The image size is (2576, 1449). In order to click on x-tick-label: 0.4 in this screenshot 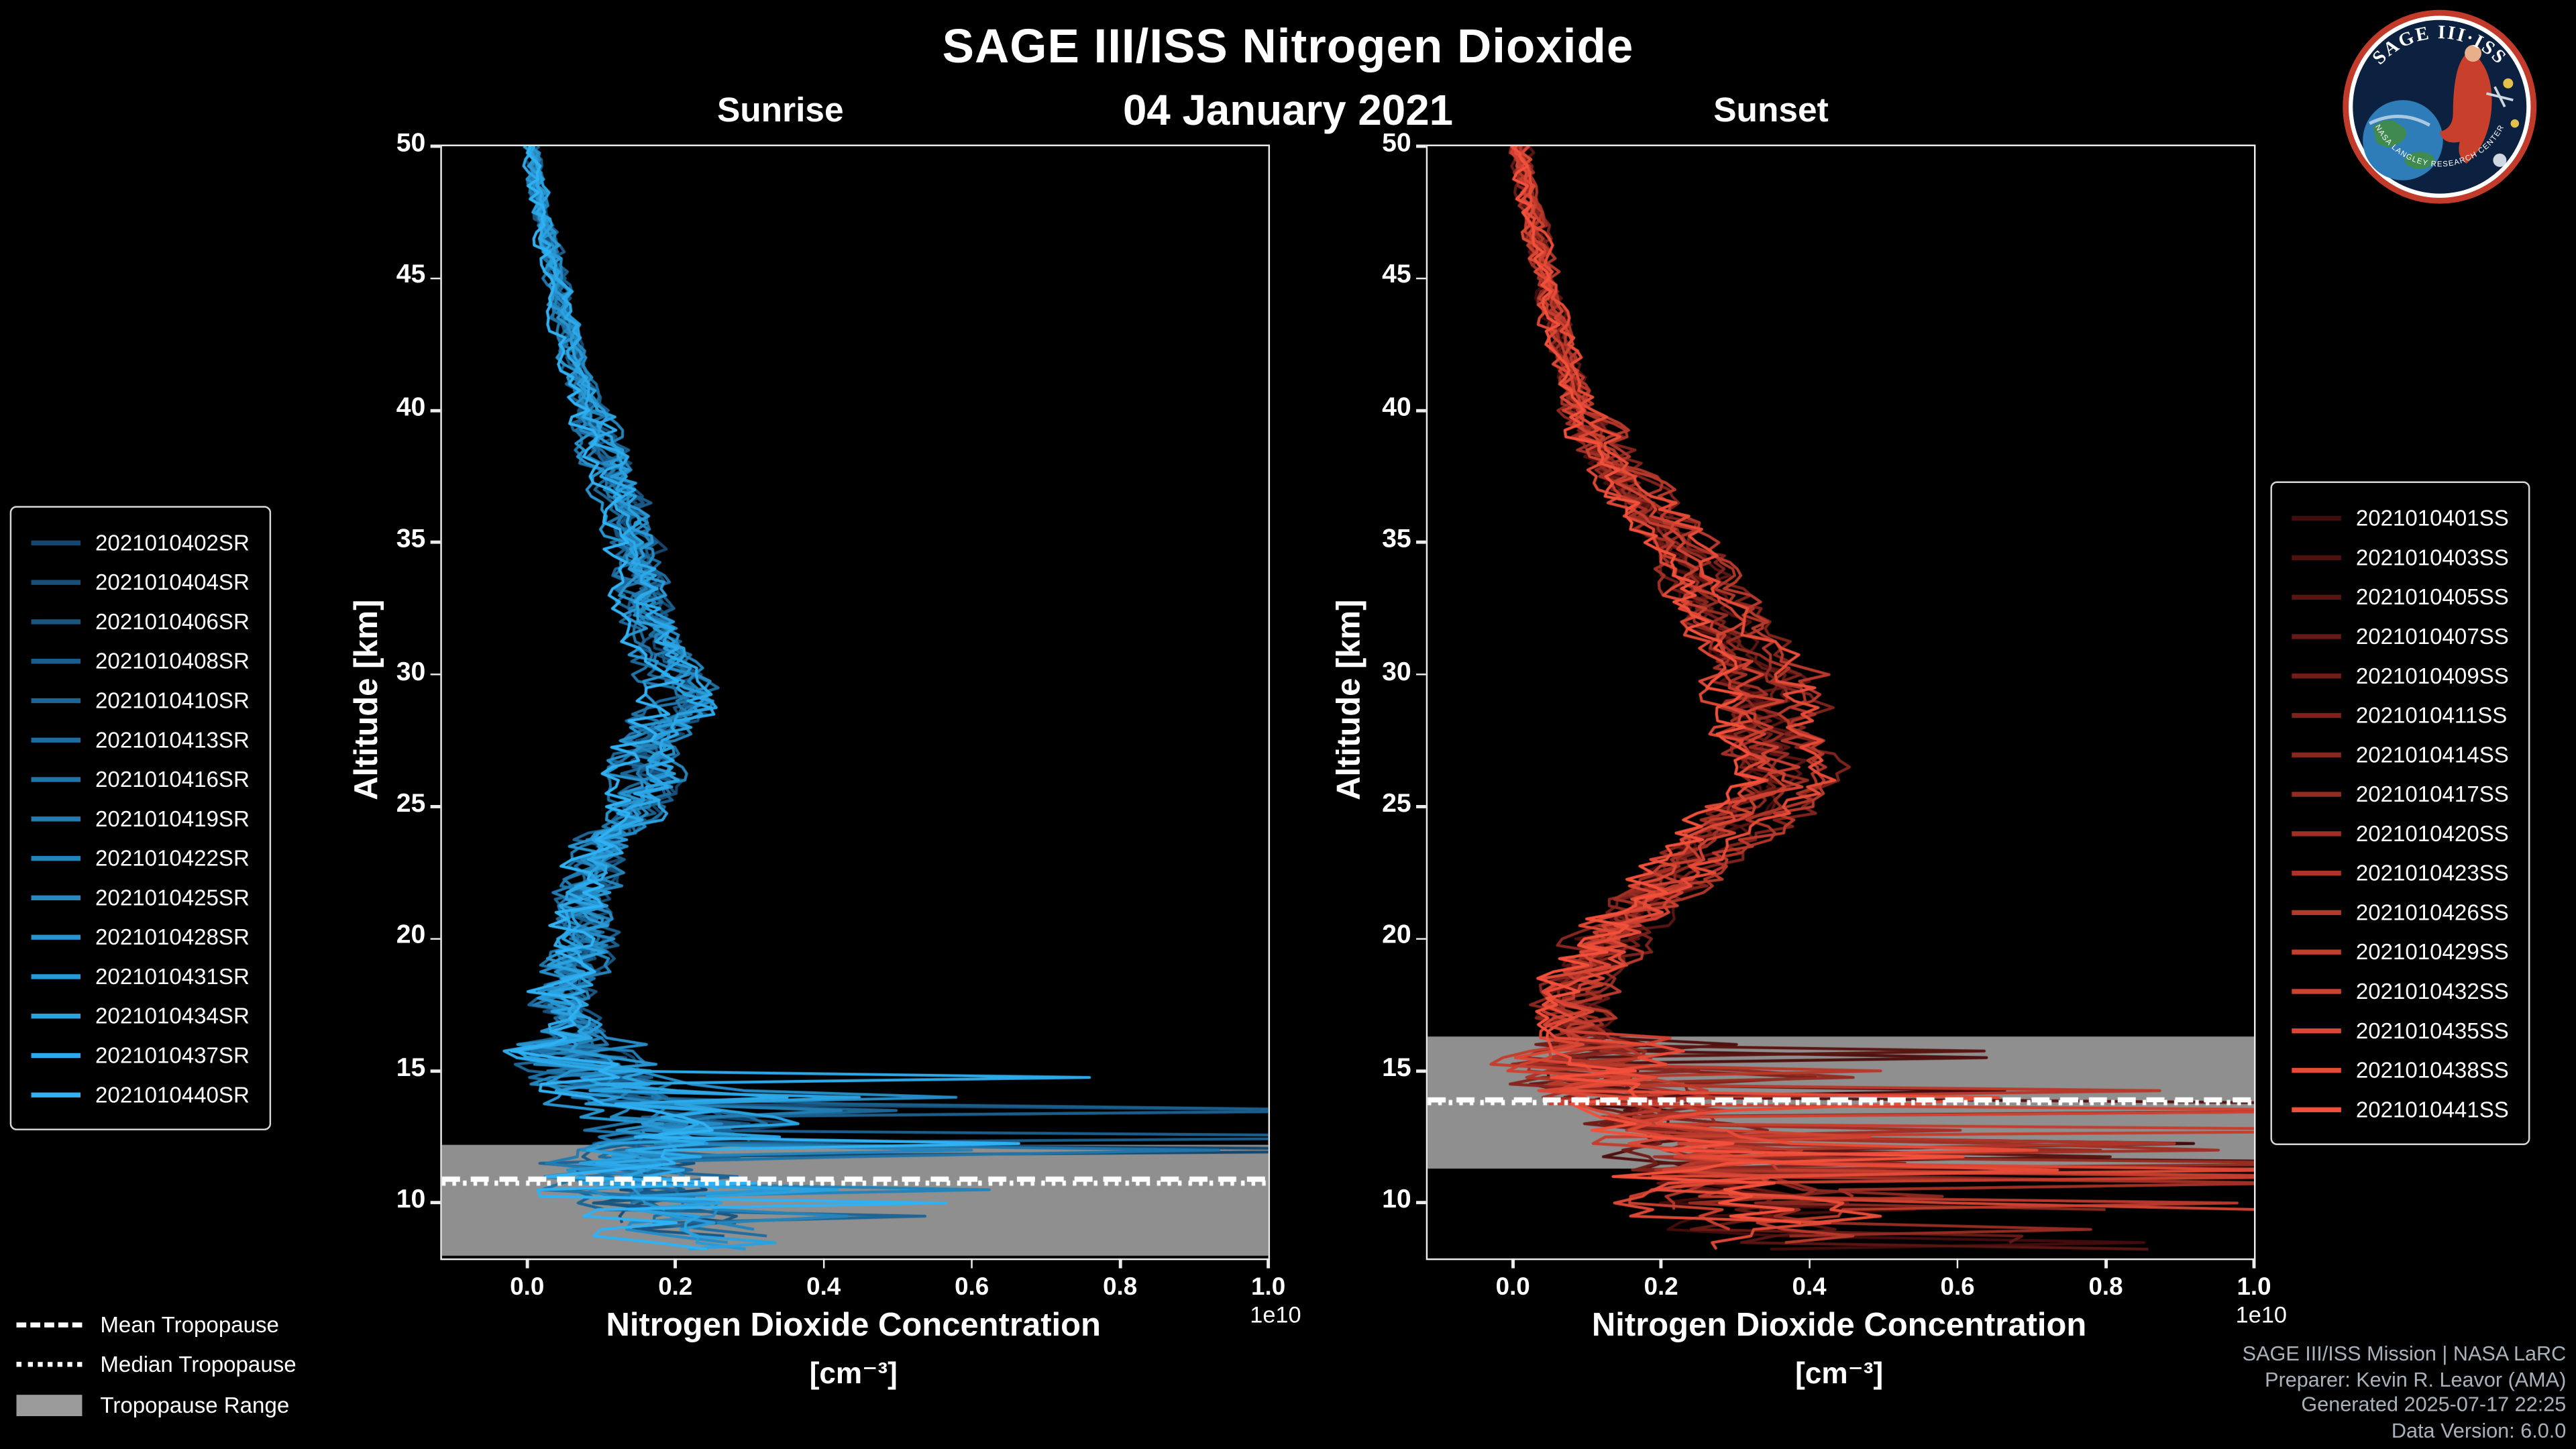, I will do `click(823, 1287)`.